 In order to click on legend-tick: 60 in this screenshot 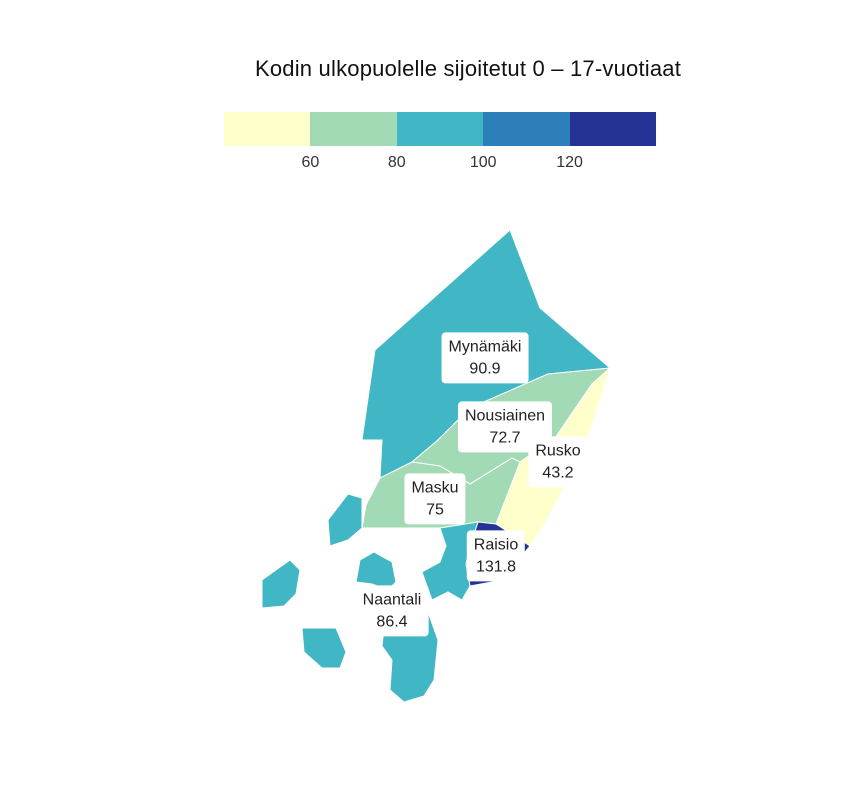, I will do `click(310, 162)`.